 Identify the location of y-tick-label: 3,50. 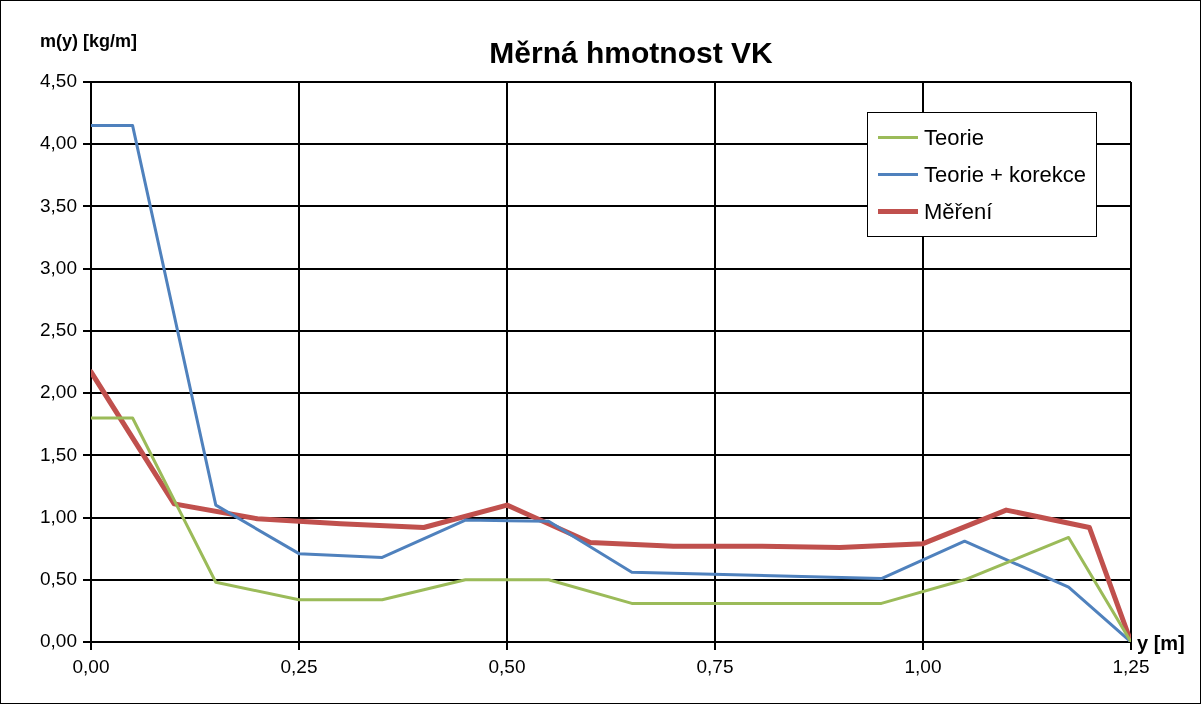
(58, 205).